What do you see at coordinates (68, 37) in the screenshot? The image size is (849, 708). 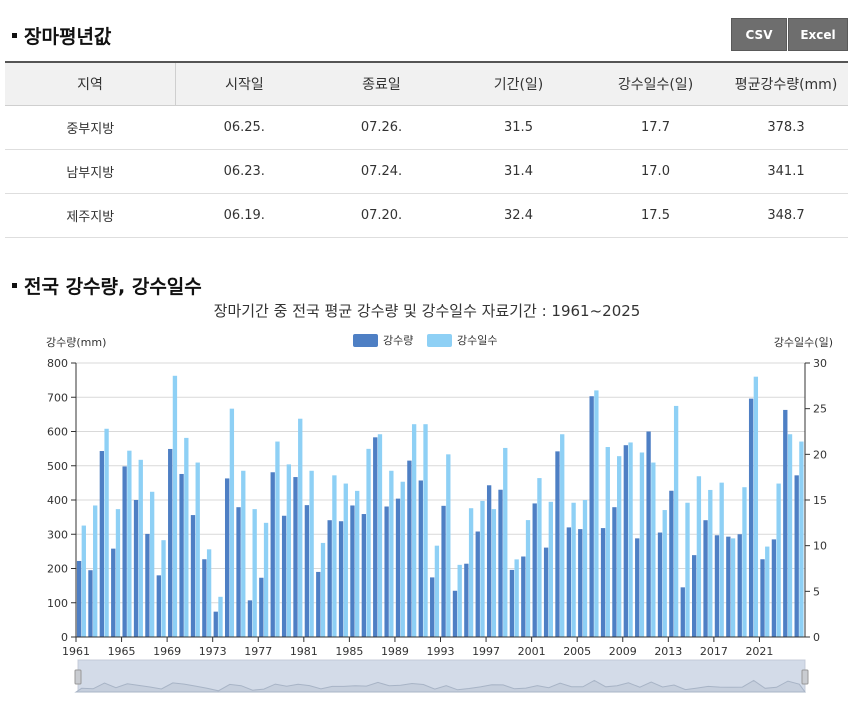 I see `section-title-normals-text: 장마평년값` at bounding box center [68, 37].